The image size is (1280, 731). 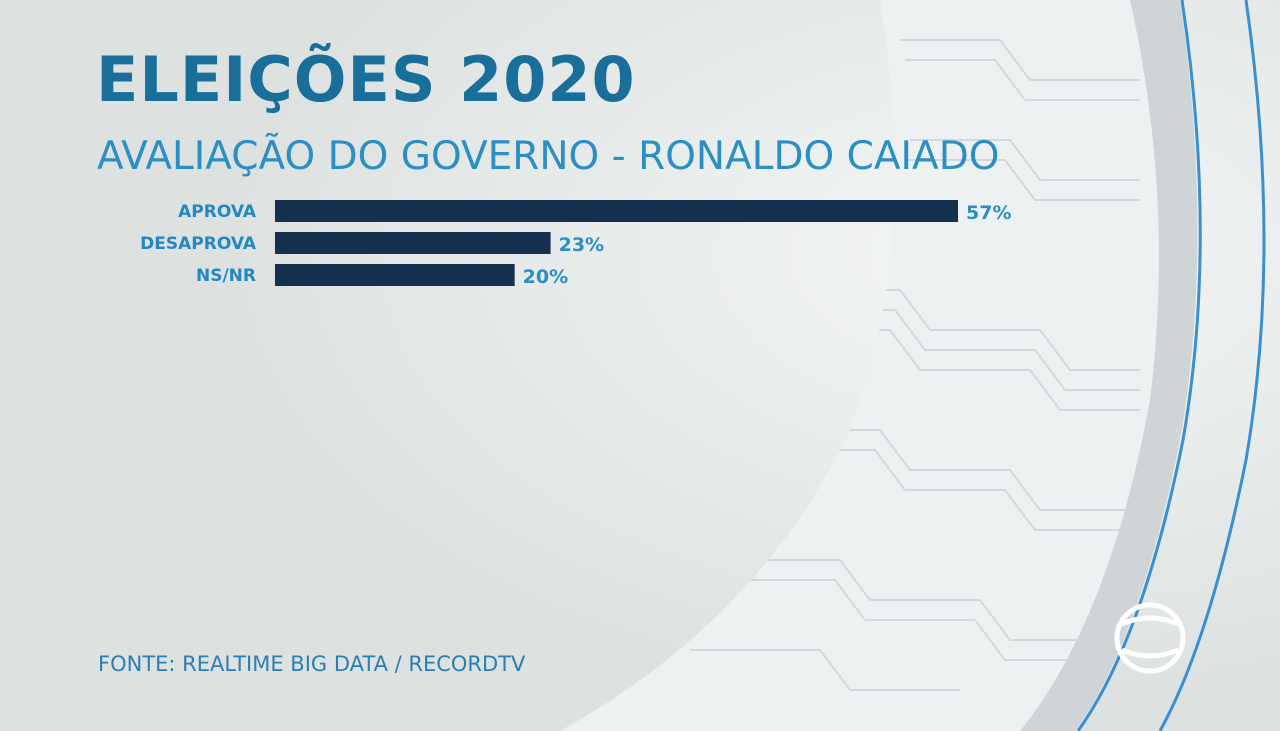 I want to click on page-subtitle: AVALIAÇÃO DO GOVERNO - RONALDO CAIADO, so click(x=548, y=156).